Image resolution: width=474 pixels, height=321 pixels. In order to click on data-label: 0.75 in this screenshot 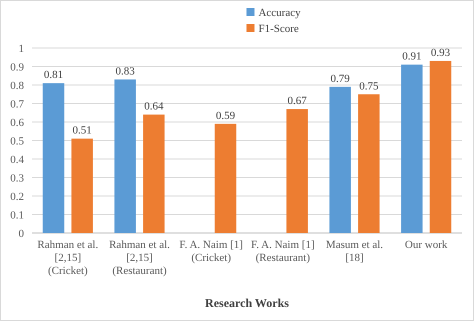, I will do `click(369, 86)`.